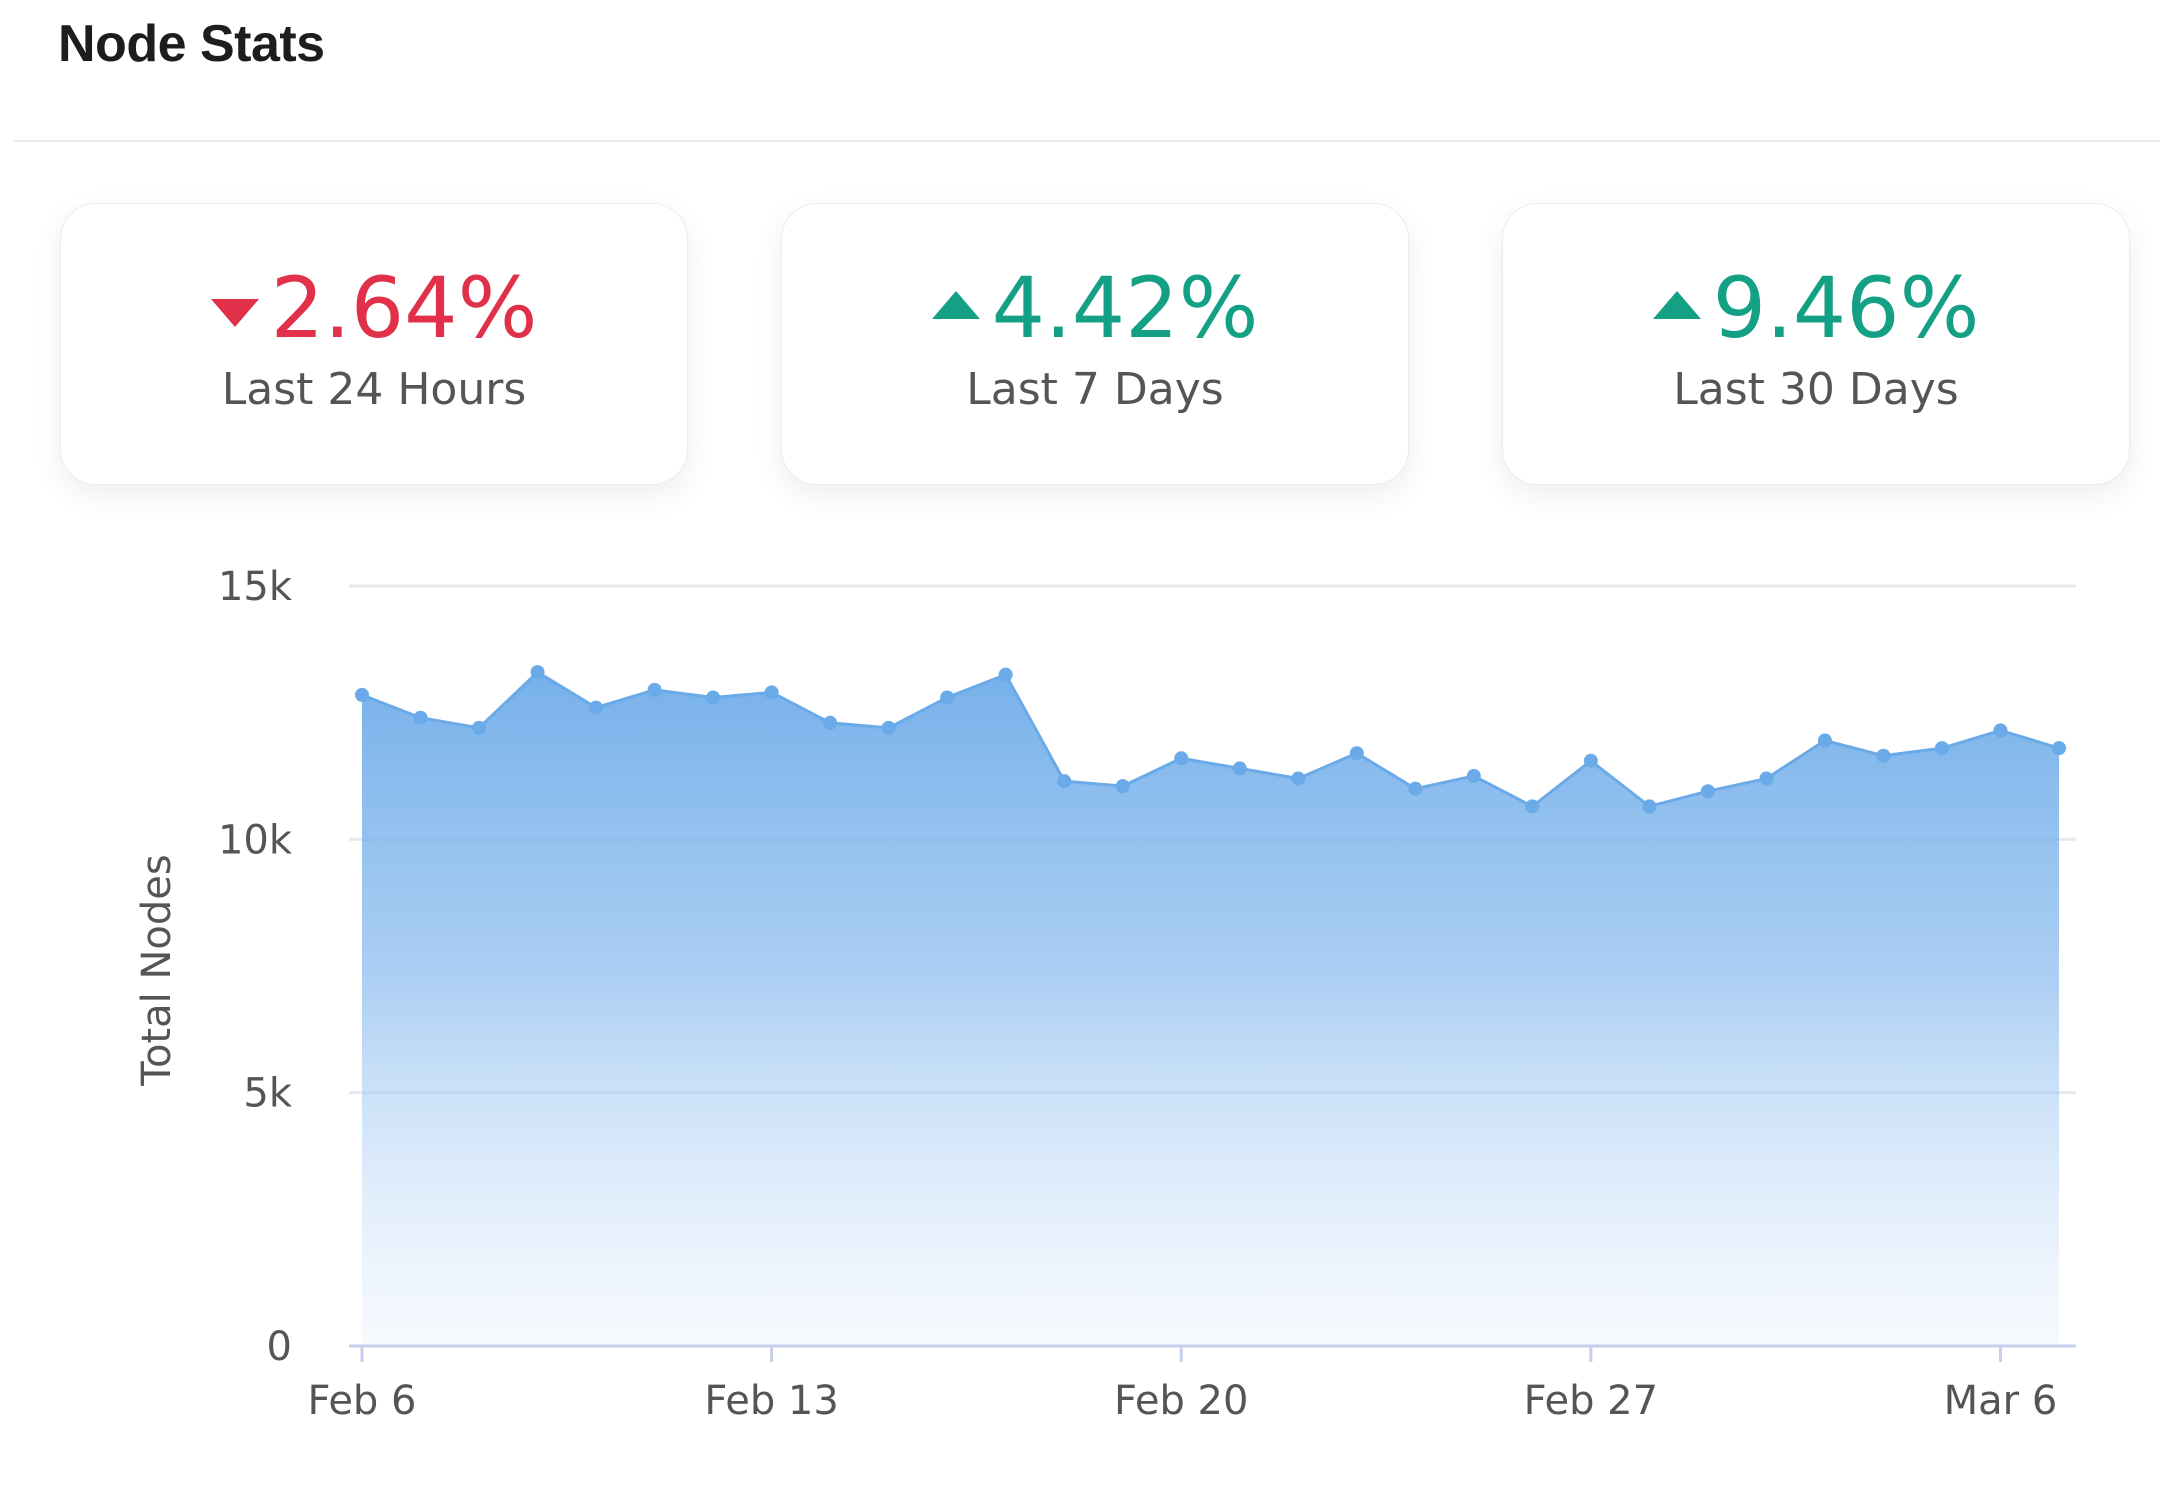 This screenshot has width=2164, height=1496. Describe the element at coordinates (255, 587) in the screenshot. I see `y-tick-label: 15k` at that location.